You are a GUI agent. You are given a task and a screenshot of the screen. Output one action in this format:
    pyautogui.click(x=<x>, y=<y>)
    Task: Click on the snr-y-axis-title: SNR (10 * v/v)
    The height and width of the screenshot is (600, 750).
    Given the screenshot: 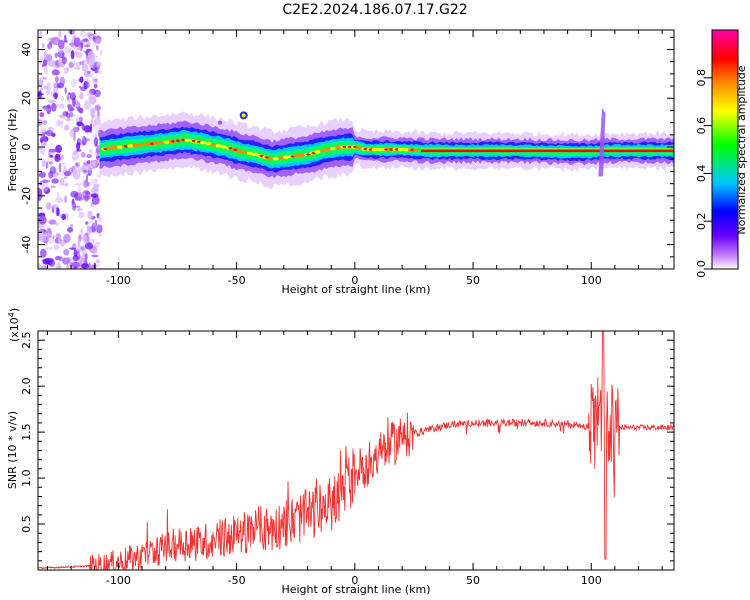 What is the action you would take?
    pyautogui.click(x=12, y=450)
    